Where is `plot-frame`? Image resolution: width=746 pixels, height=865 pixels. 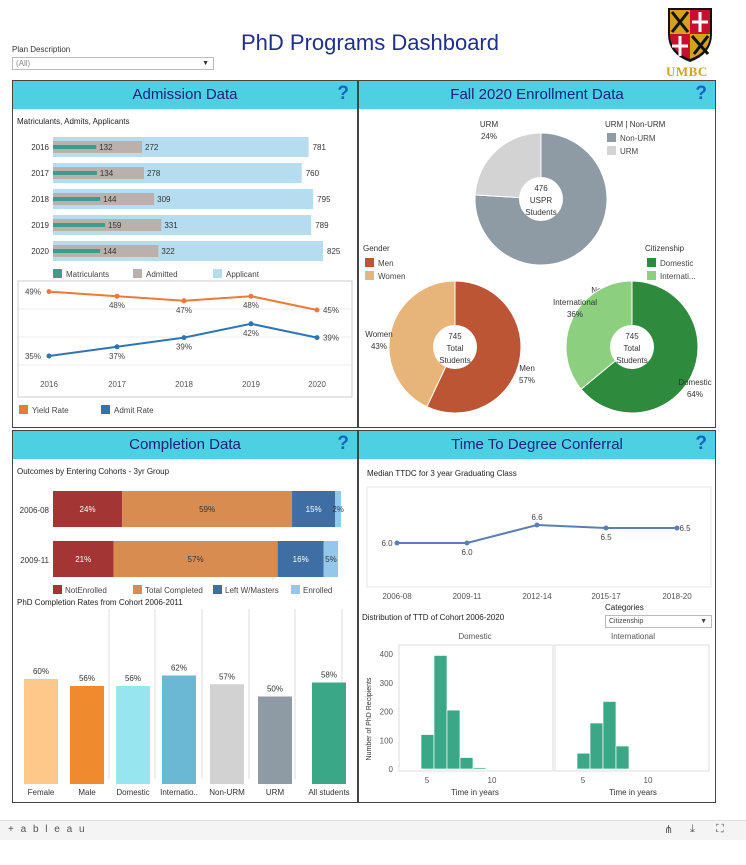 plot-frame is located at coordinates (539, 537).